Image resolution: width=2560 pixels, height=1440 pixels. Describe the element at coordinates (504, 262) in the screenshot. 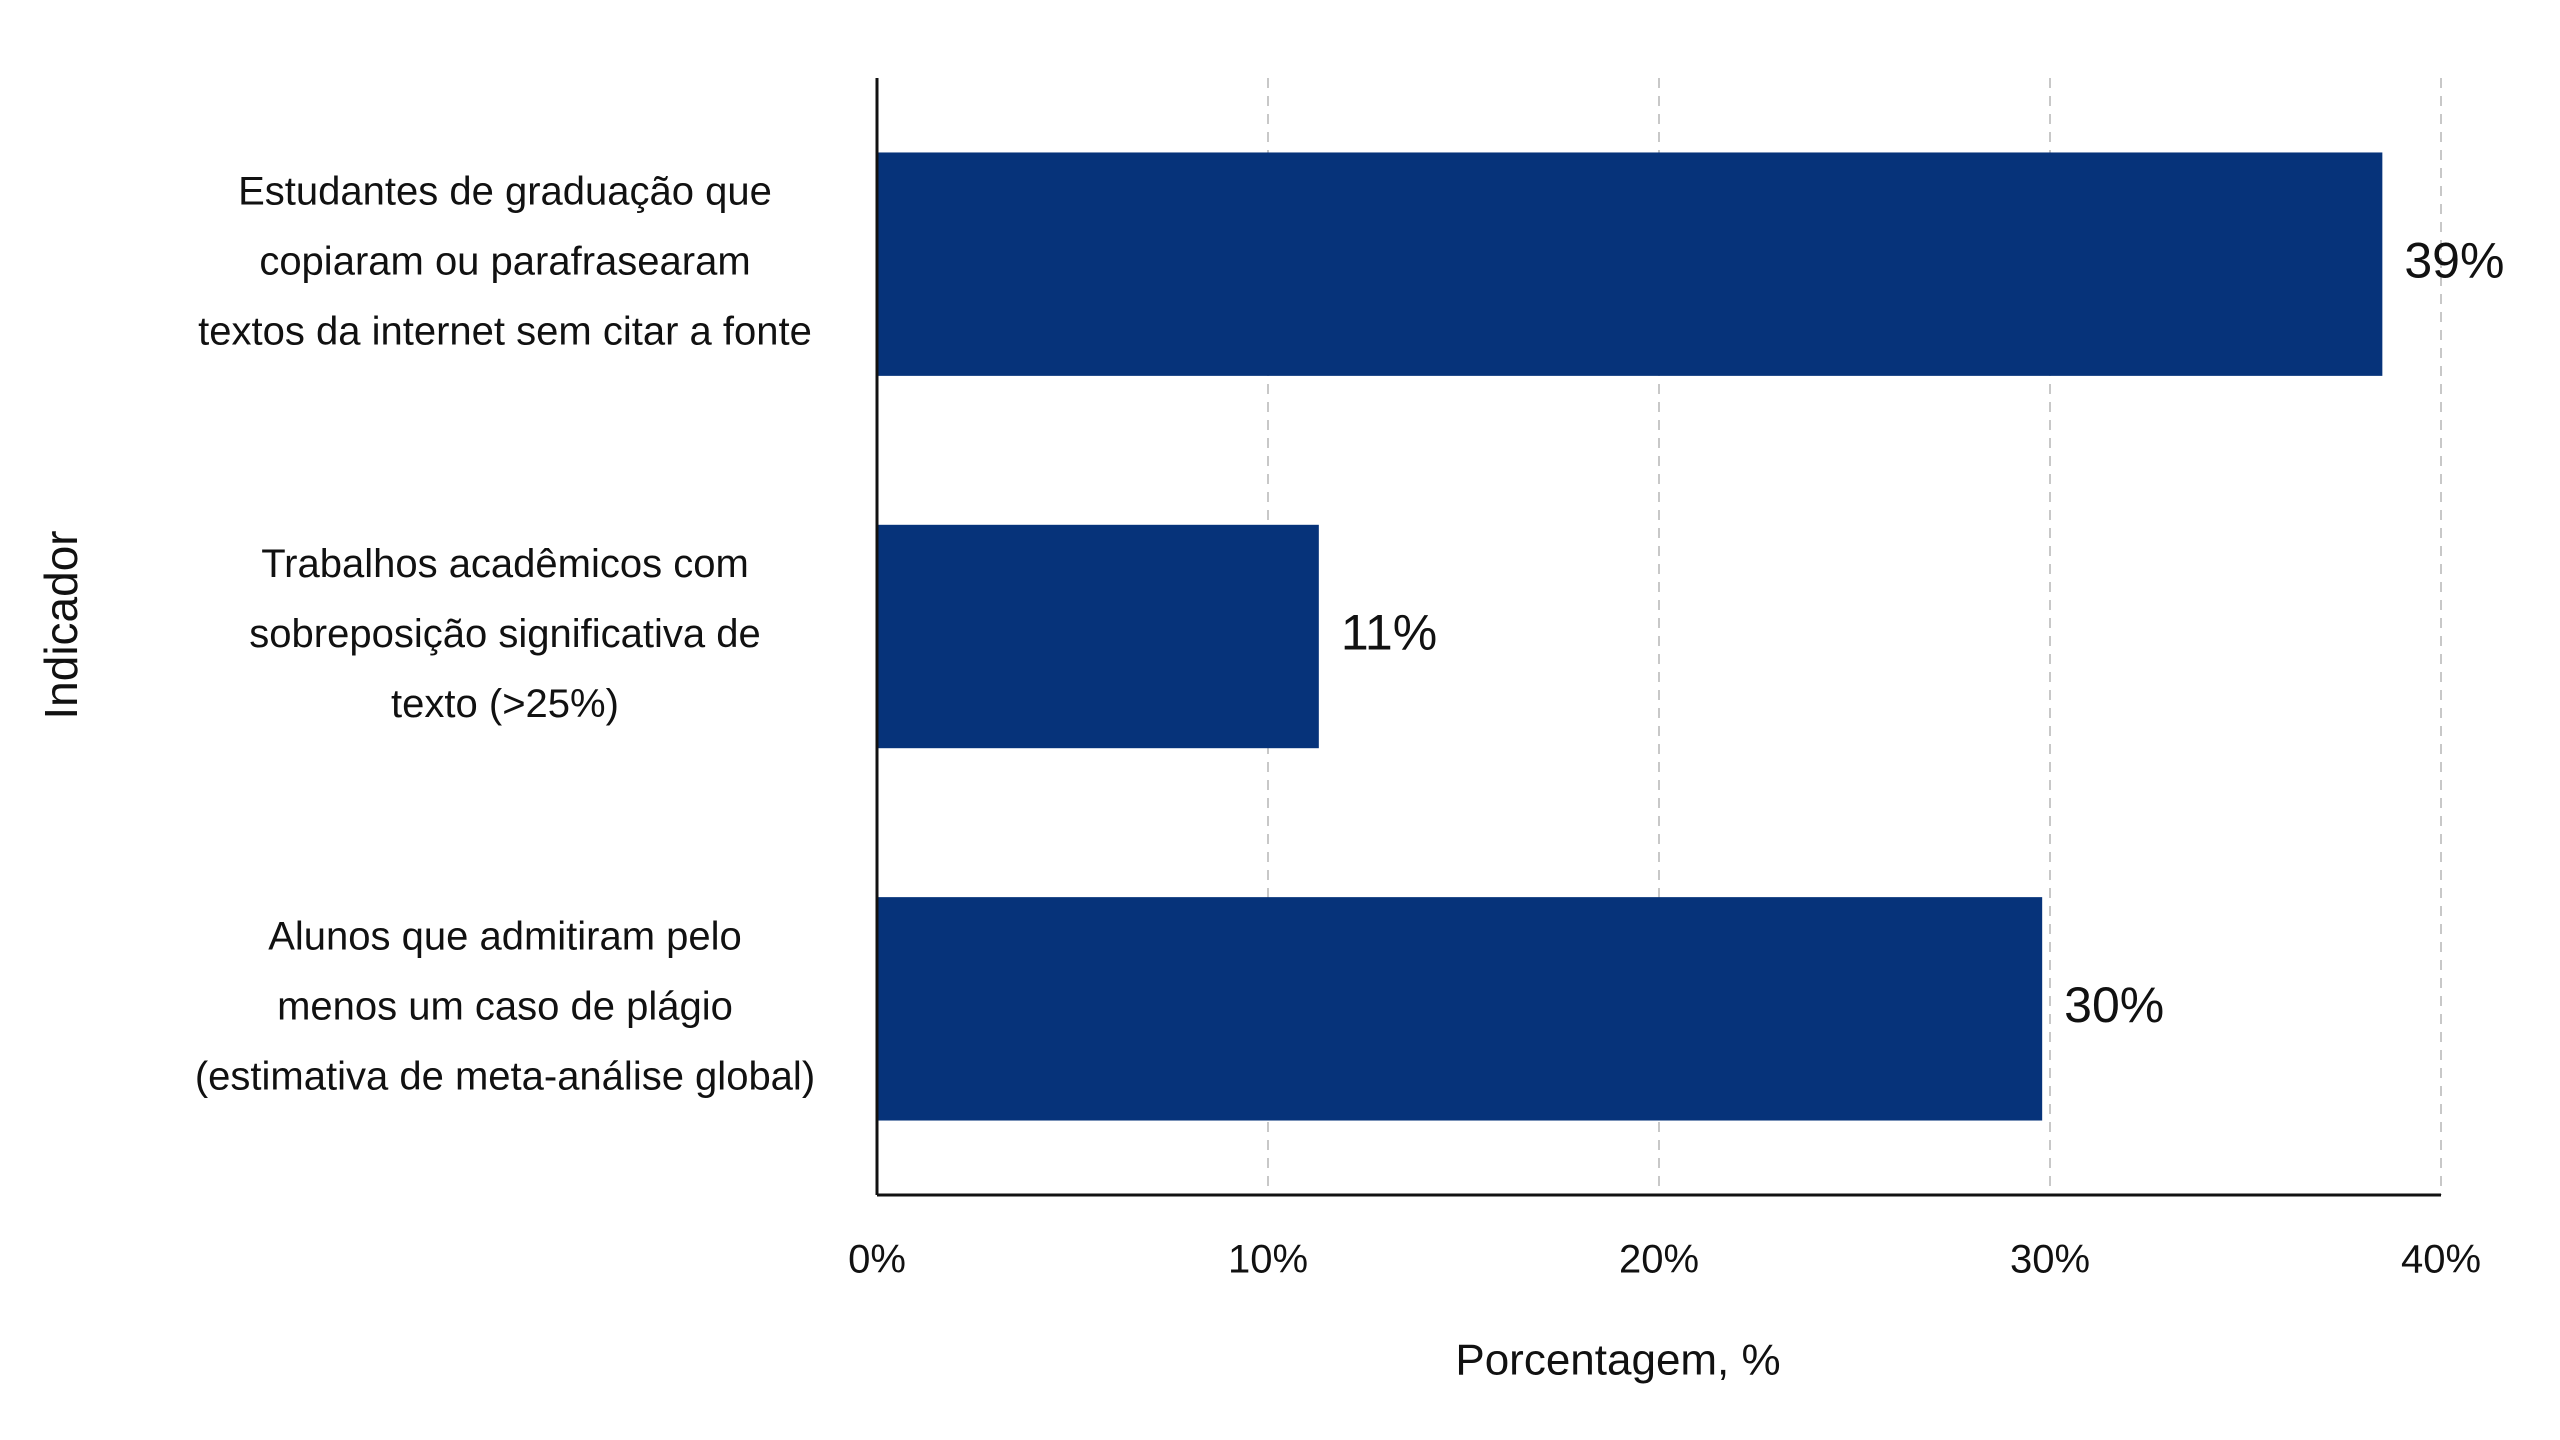

I see `y-tick-label: copiaram ou parafrasearam` at that location.